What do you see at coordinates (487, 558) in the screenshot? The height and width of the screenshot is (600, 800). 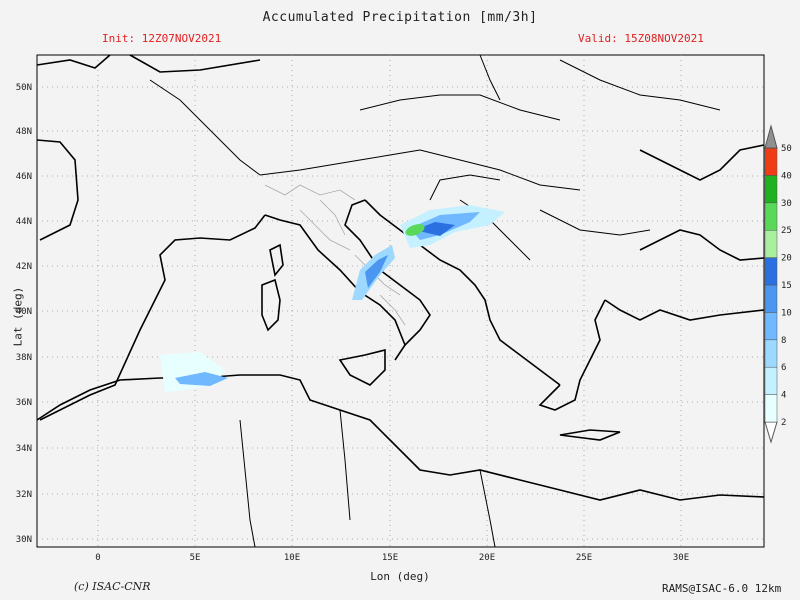 I see `lon-tick: 20E` at bounding box center [487, 558].